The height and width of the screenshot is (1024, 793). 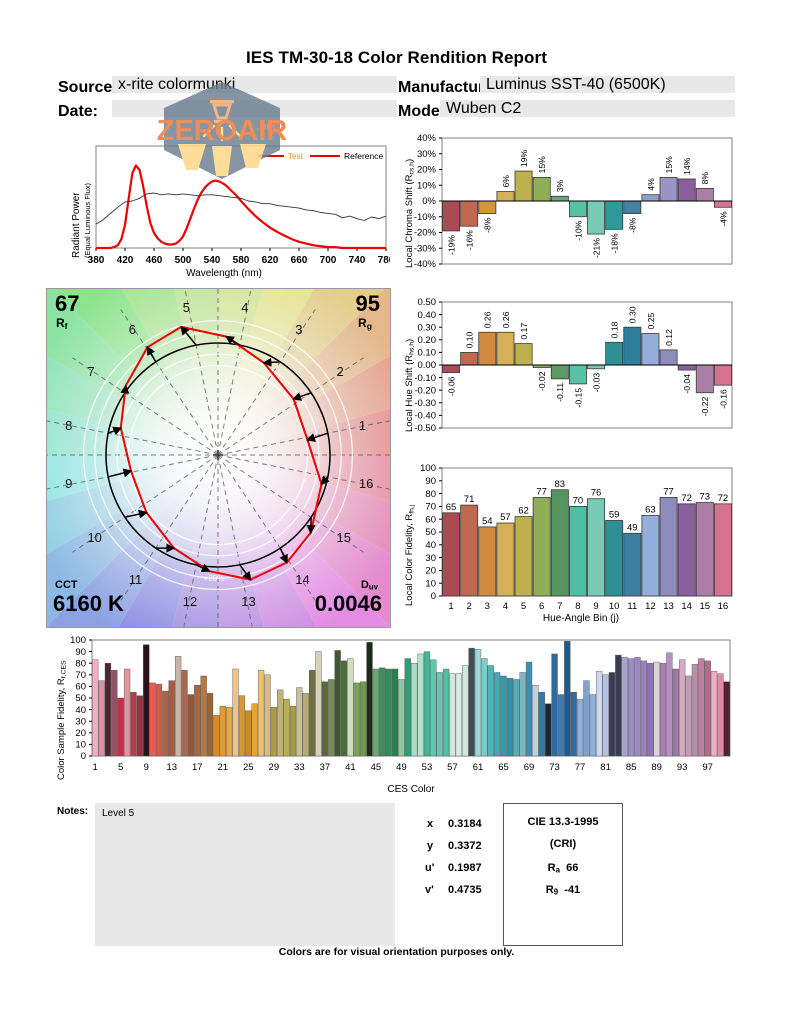 What do you see at coordinates (183, 260) in the screenshot?
I see `svg-text: 500` at bounding box center [183, 260].